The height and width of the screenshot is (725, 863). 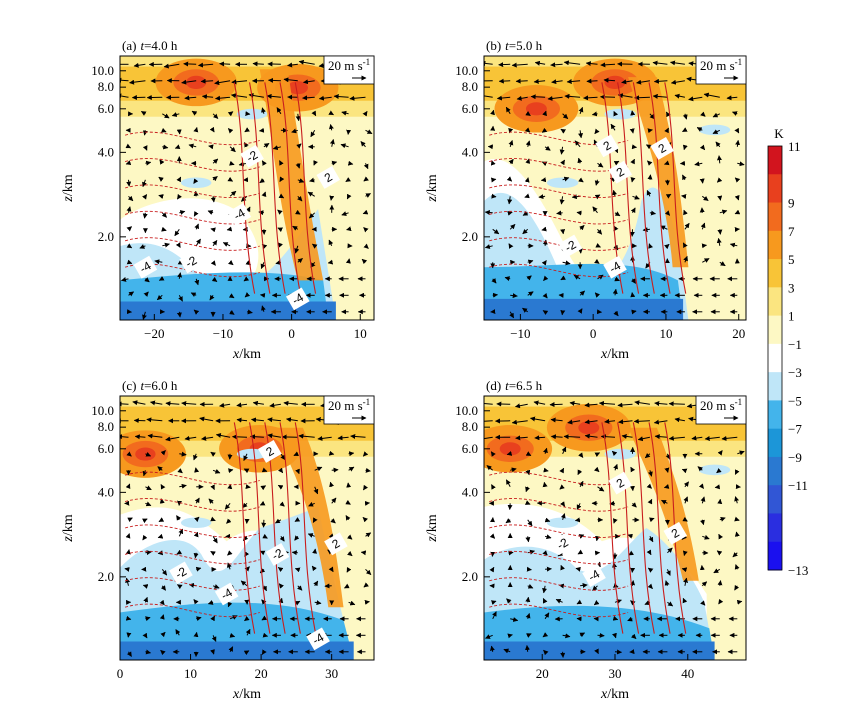 I want to click on panel-title: (a) t=4.0 h, so click(x=150, y=45).